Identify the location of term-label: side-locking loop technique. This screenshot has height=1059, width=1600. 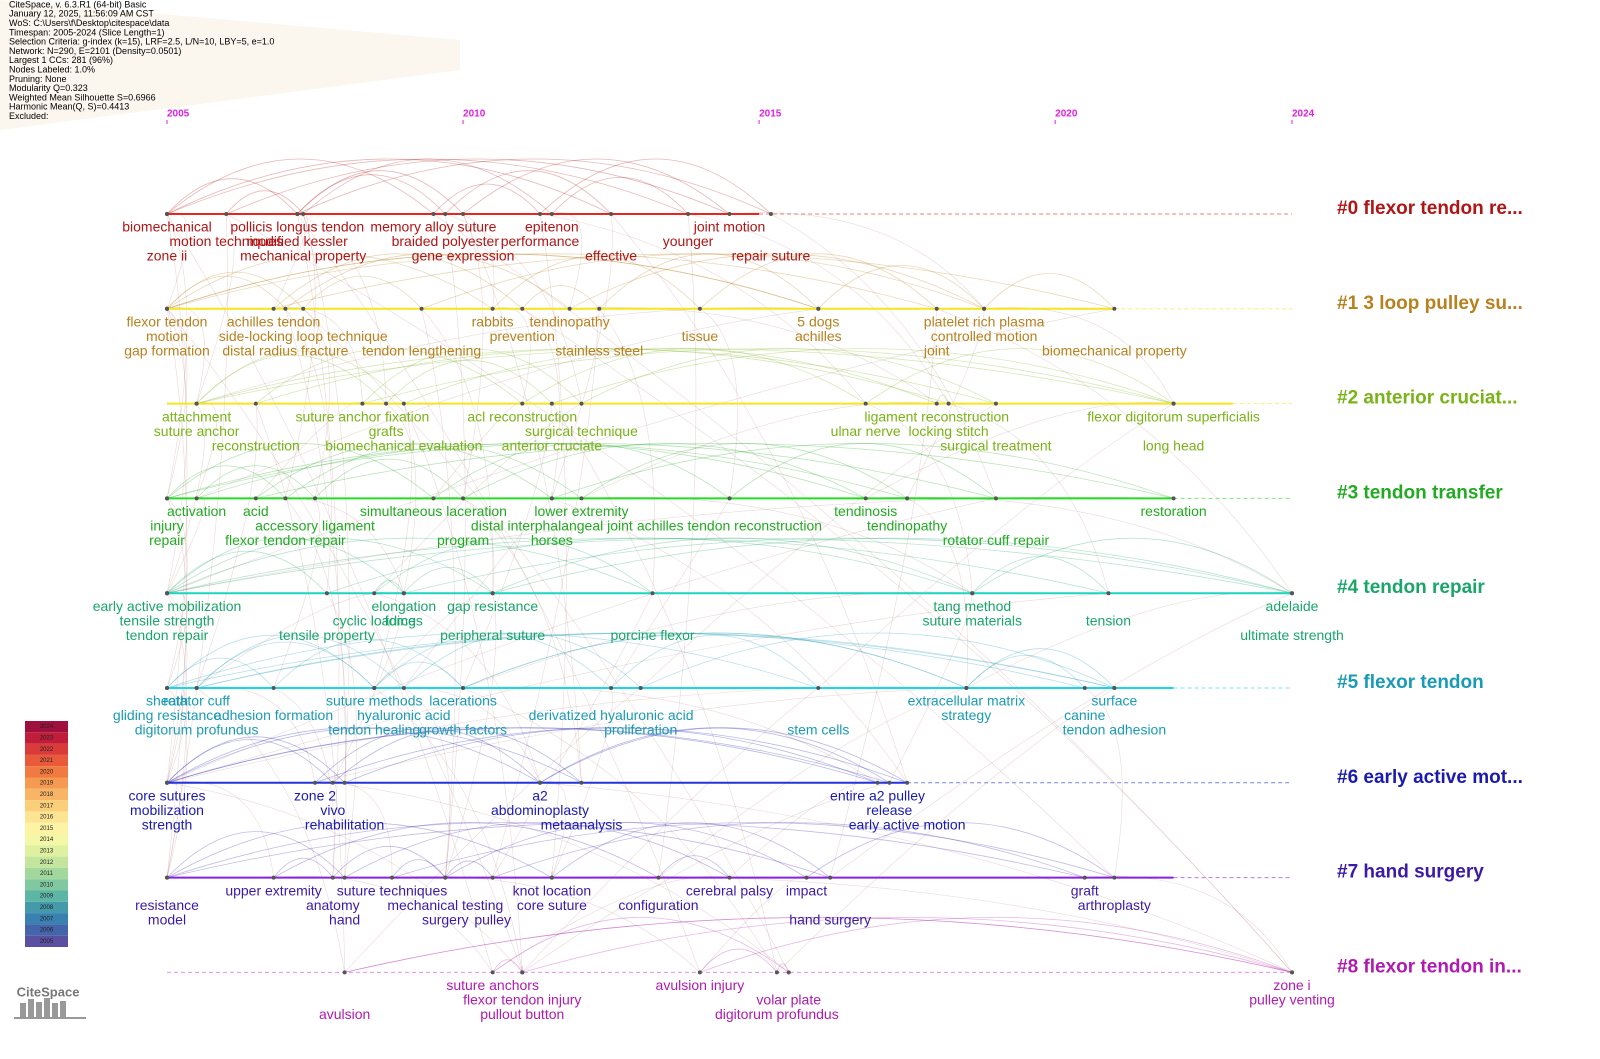
(303, 336).